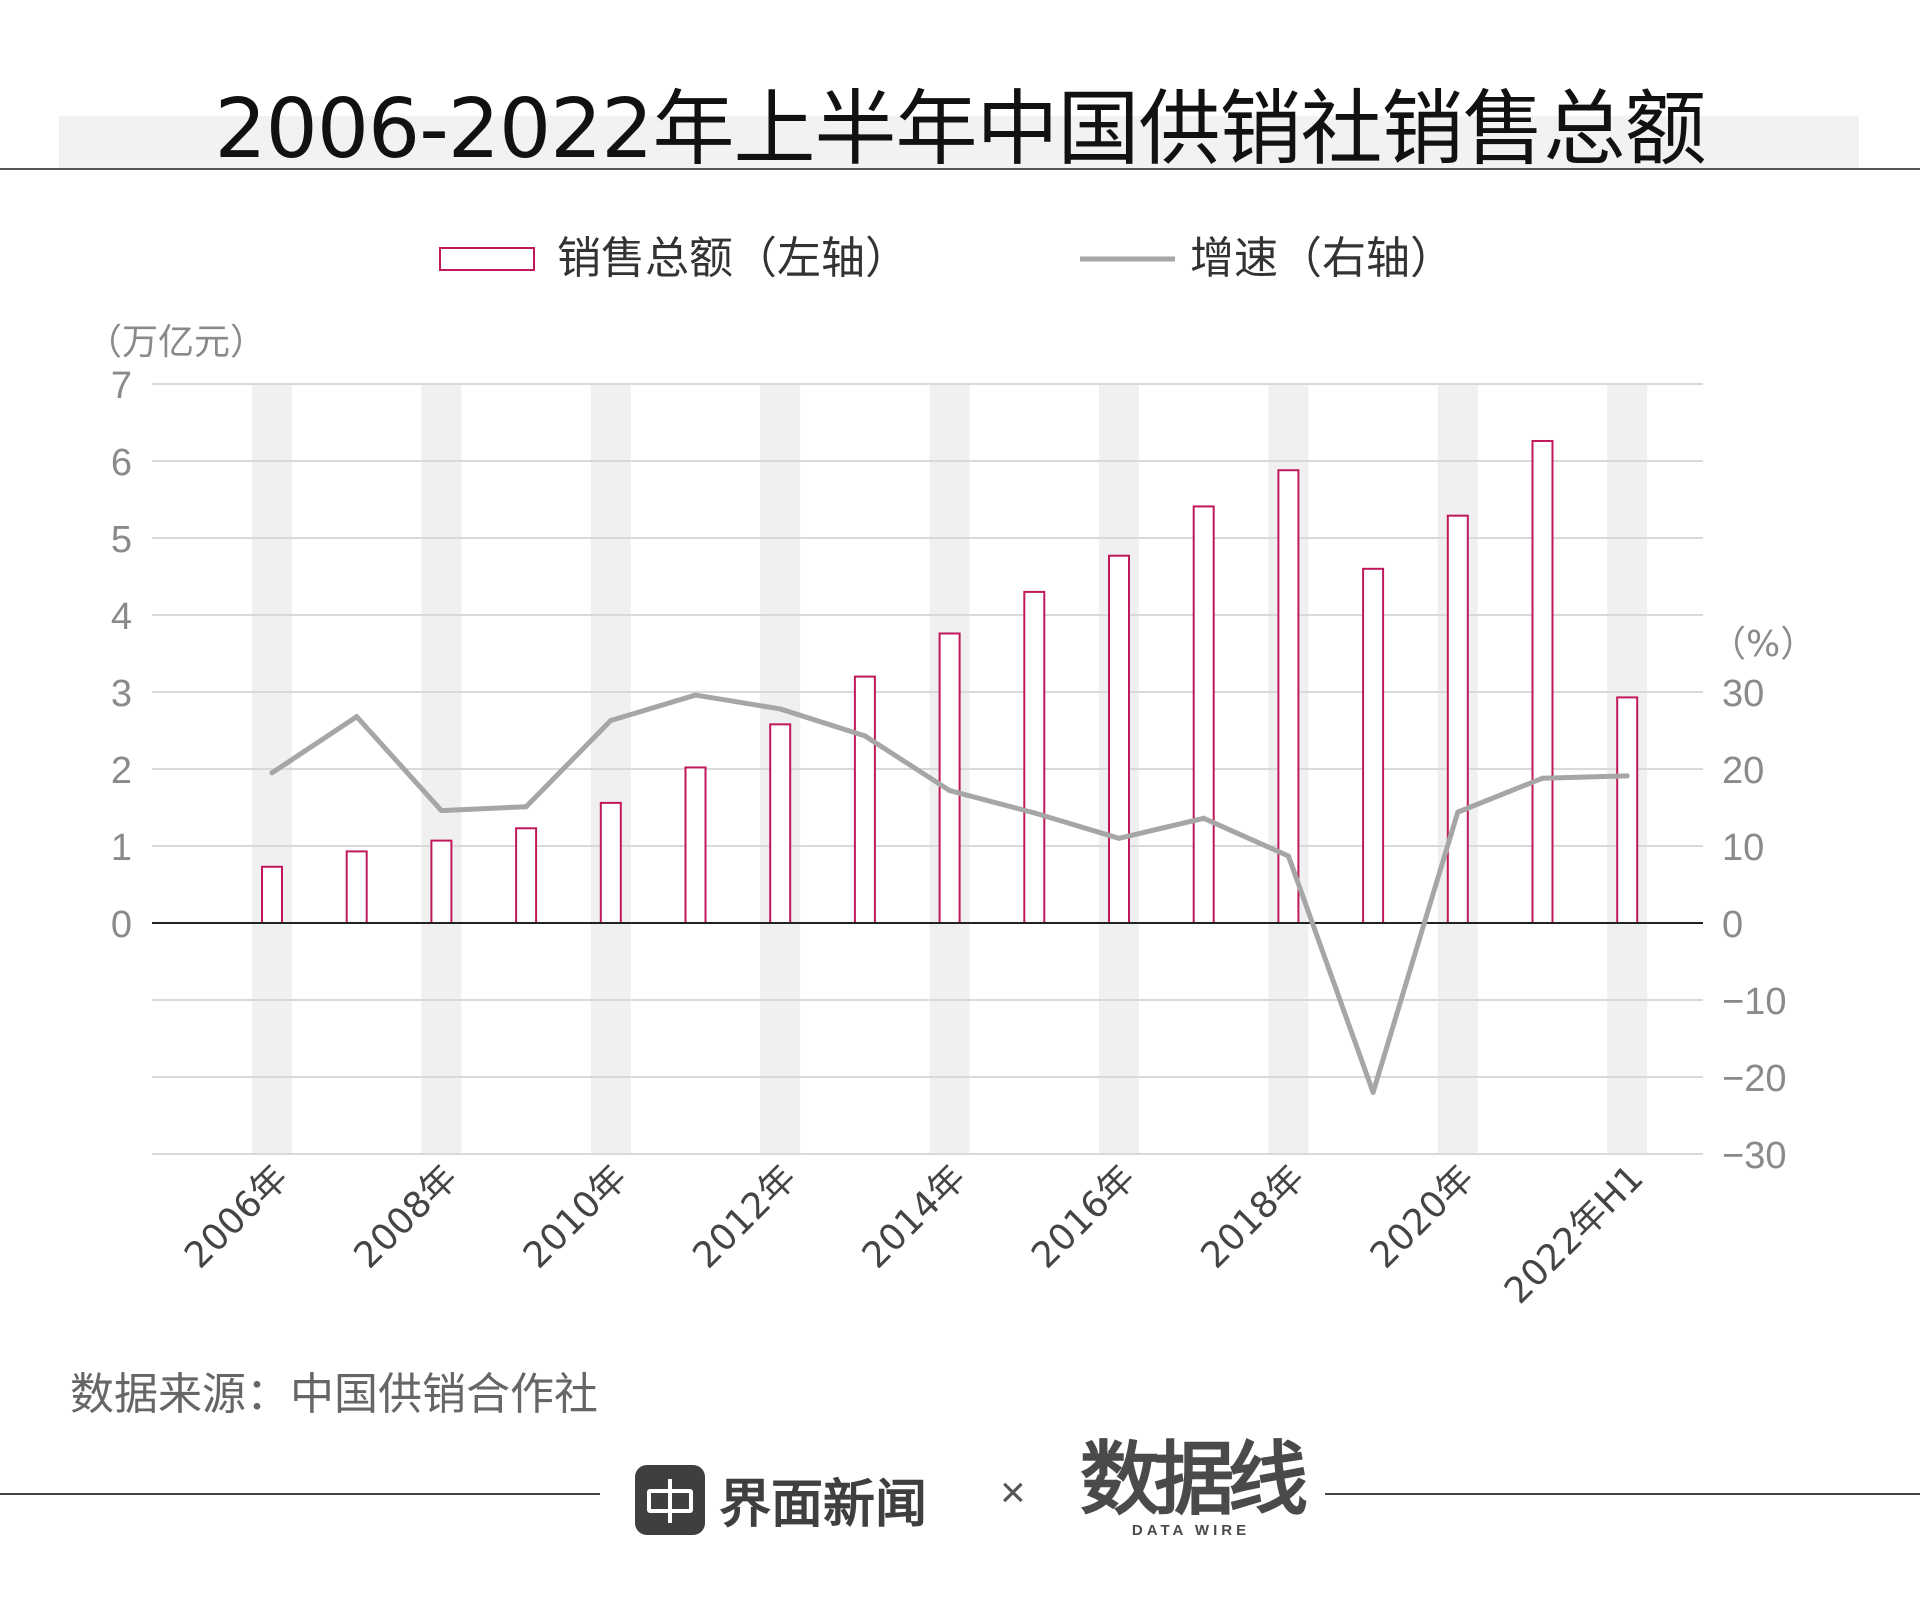 The height and width of the screenshot is (1612, 1920). What do you see at coordinates (959, 142) in the screenshot?
I see `title-band` at bounding box center [959, 142].